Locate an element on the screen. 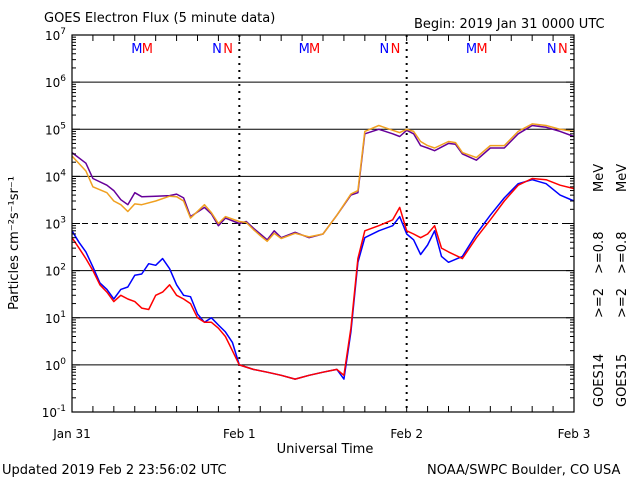 This screenshot has width=640, height=480. y-tick-label: 10⁶ is located at coordinates (55, 82).